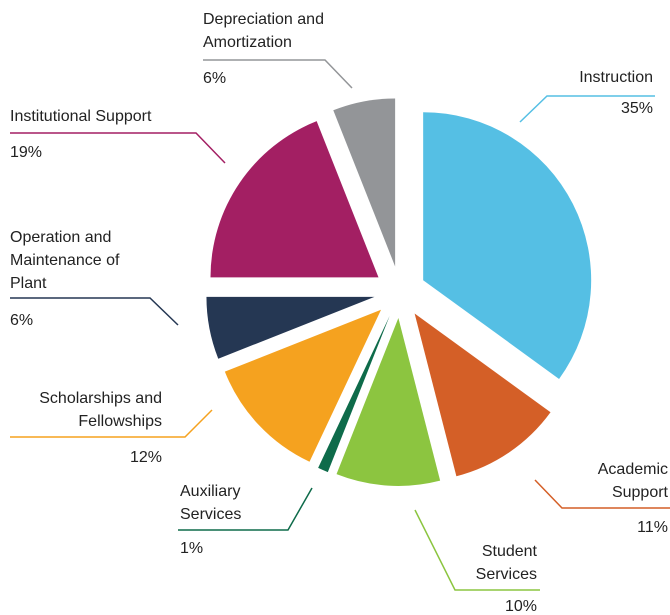 The width and height of the screenshot is (670, 615). I want to click on slice-value-label: 11%, so click(652, 527).